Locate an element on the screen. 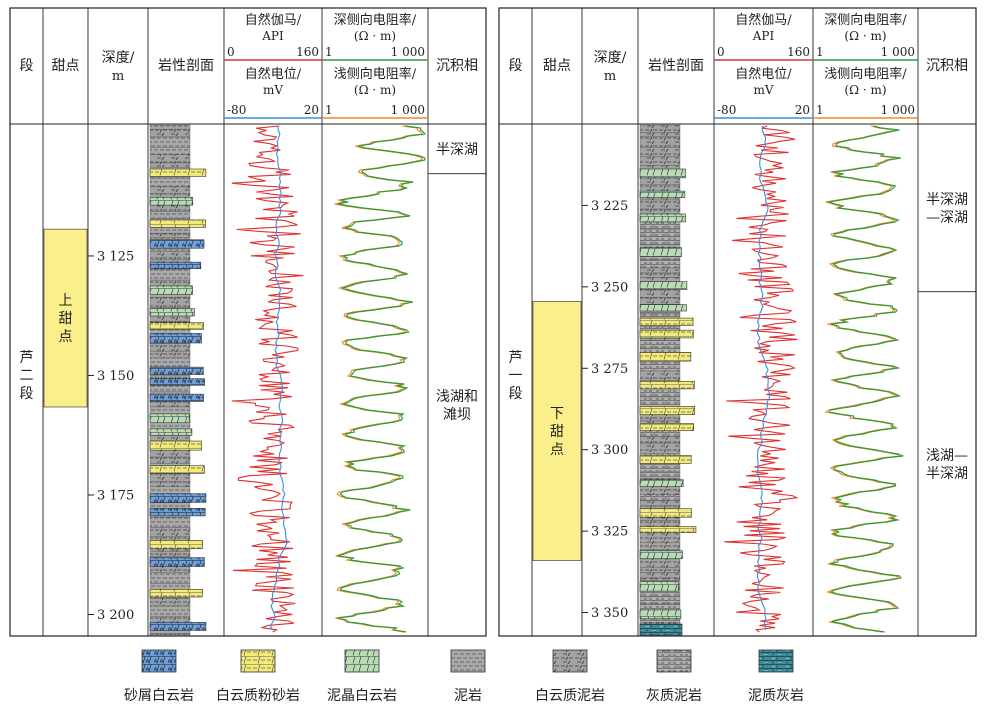 This screenshot has width=1000, height=714. depth-tick-label: 3 325 is located at coordinates (609, 532).